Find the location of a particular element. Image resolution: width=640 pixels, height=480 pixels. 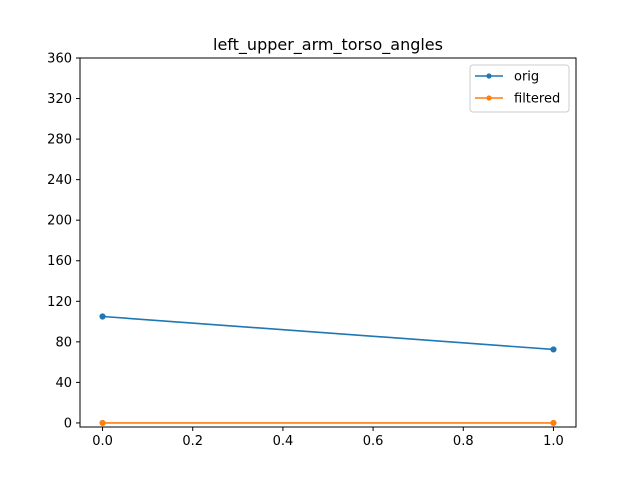

y-tick-label: 120 is located at coordinates (59, 302).